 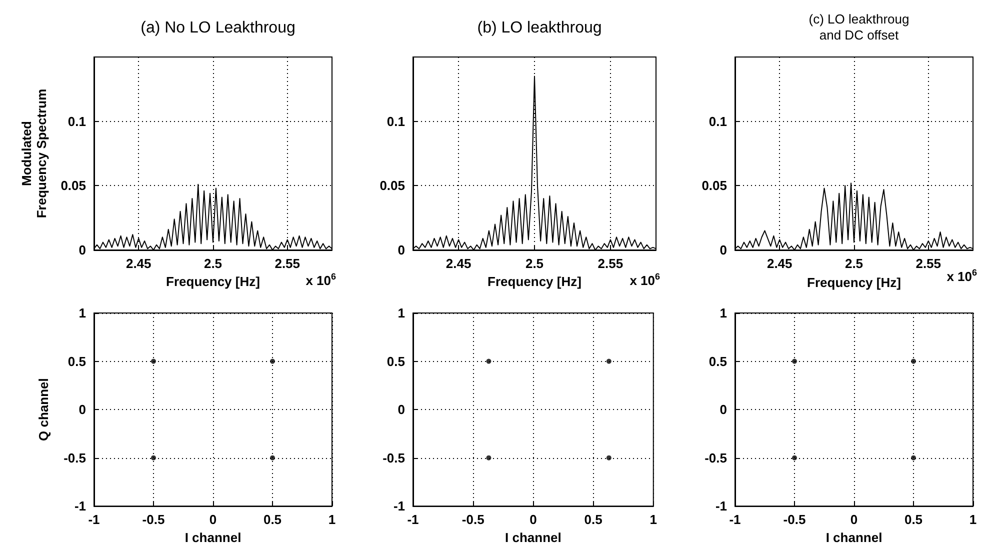 I want to click on chart-title: (c) LO leakthroug and DC offset, so click(x=859, y=27).